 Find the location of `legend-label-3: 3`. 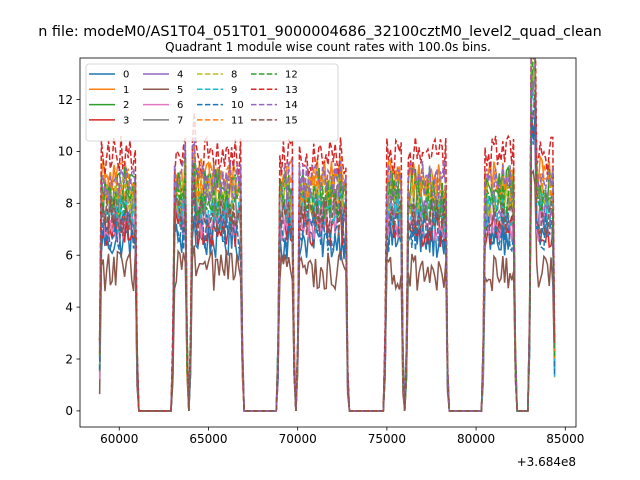

legend-label-3: 3 is located at coordinates (126, 121).